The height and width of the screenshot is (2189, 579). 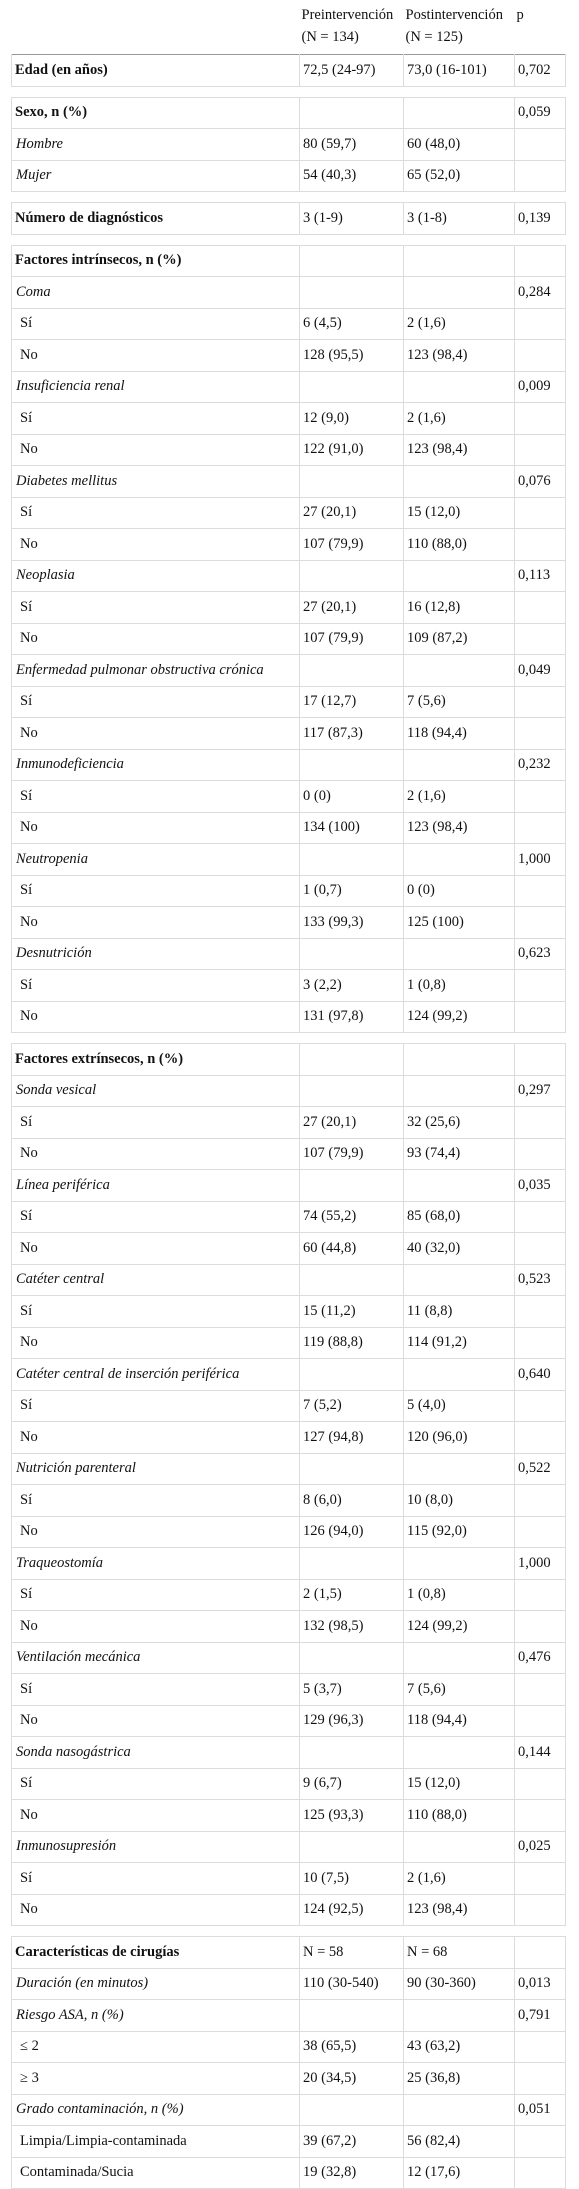 What do you see at coordinates (540, 1657) in the screenshot?
I see `cell: 0,476` at bounding box center [540, 1657].